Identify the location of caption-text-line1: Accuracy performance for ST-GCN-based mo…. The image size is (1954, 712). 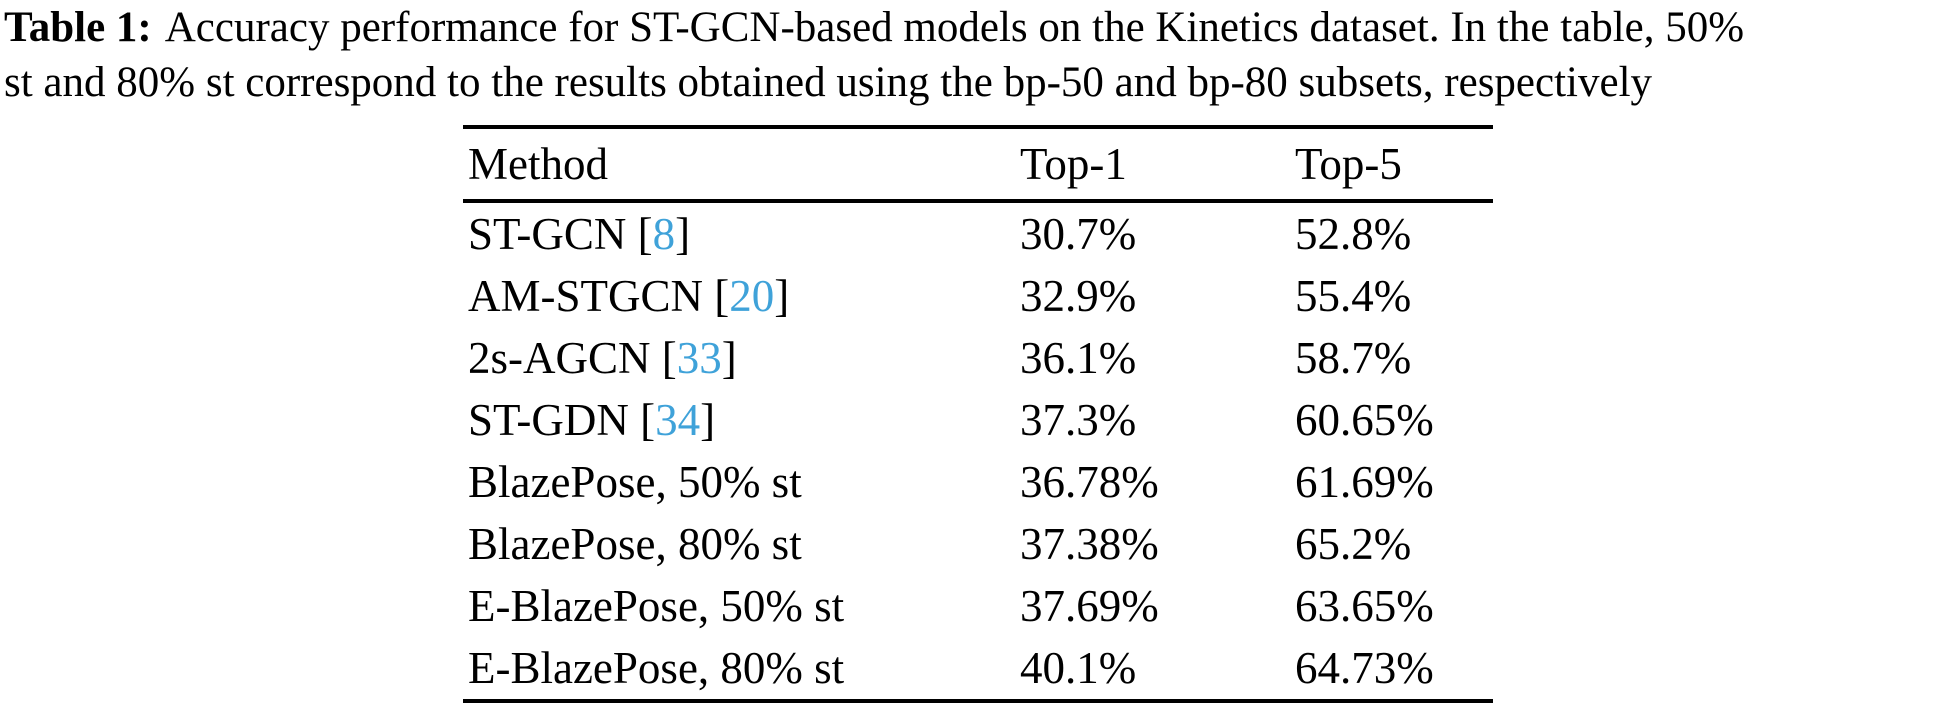
(954, 27).